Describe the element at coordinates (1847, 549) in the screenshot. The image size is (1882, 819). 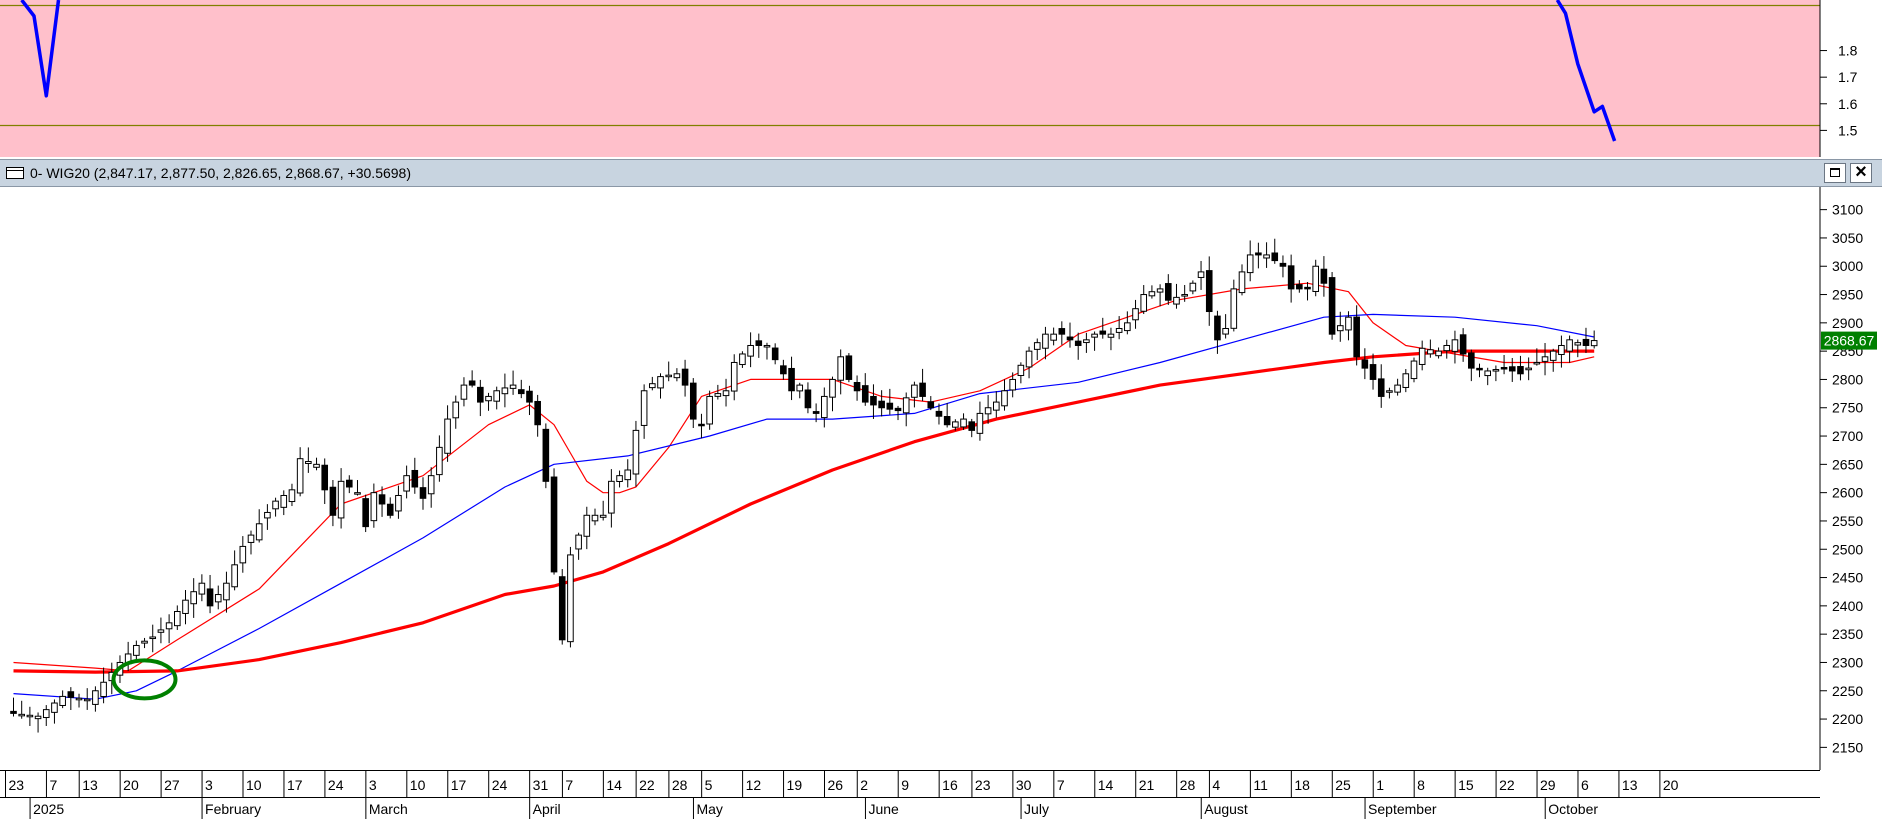
I see `price-tick-label: 2500` at that location.